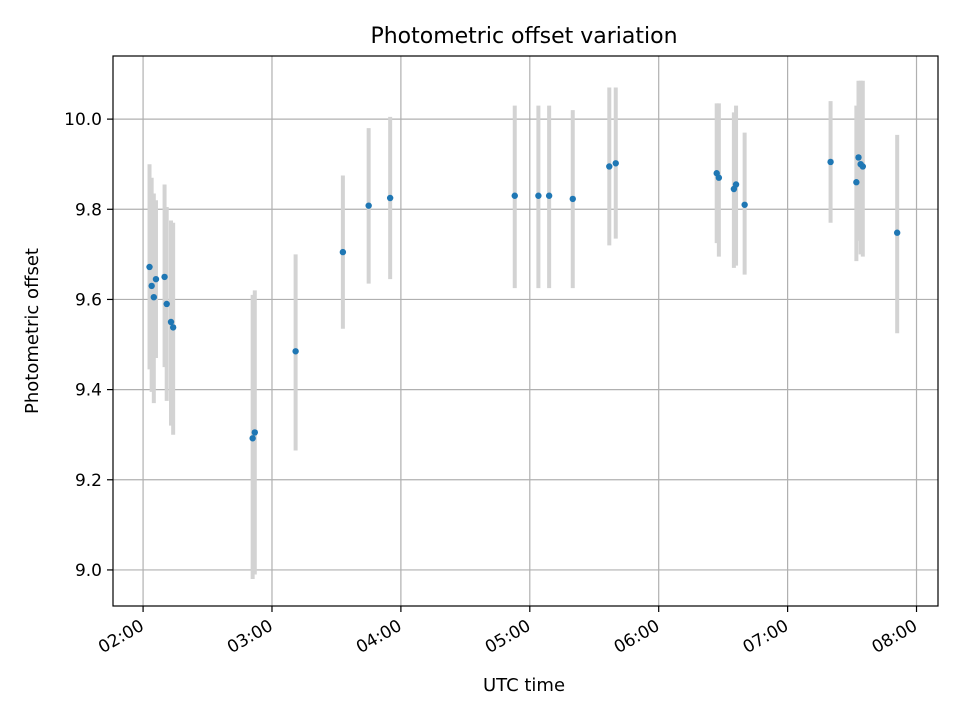 This screenshot has height=720, width=960. I want to click on y-tick-label: 9.6, so click(88, 300).